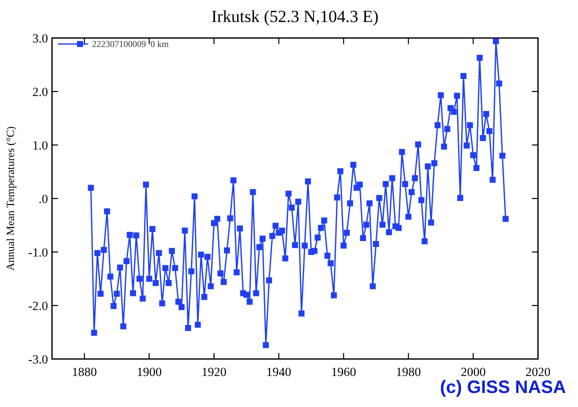 This screenshot has width=578, height=407. I want to click on chart-title: Irkutsk (52.3 N,104.3 E), so click(295, 16).